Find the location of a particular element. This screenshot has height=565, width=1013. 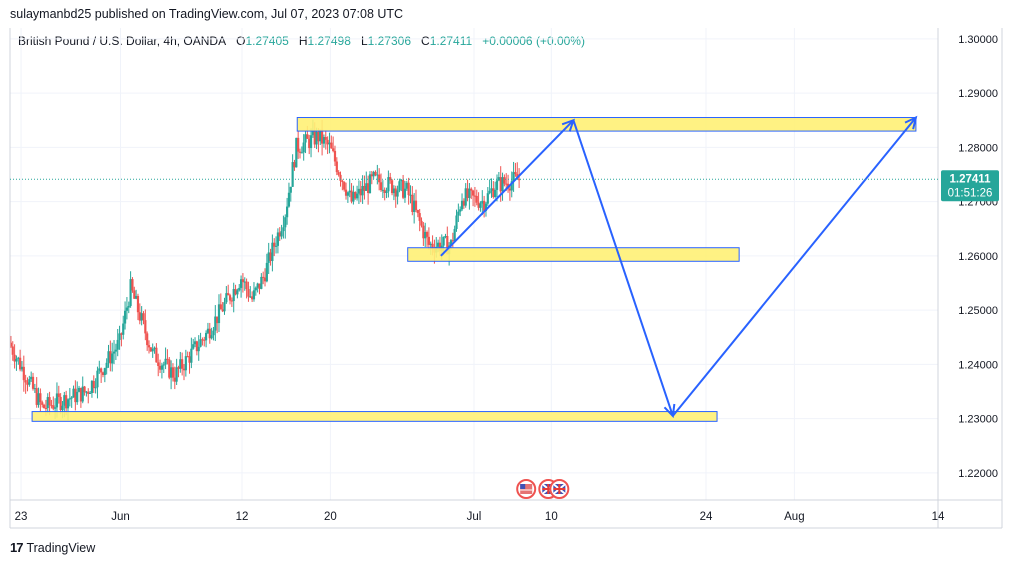

tradingview-footer: 17 TradingView is located at coordinates (52, 547).